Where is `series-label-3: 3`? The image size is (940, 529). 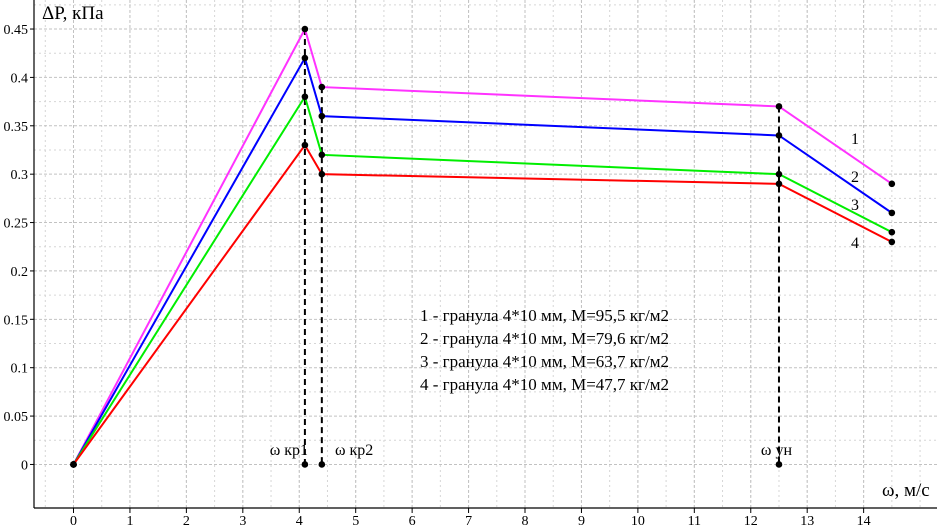
series-label-3: 3 is located at coordinates (855, 205).